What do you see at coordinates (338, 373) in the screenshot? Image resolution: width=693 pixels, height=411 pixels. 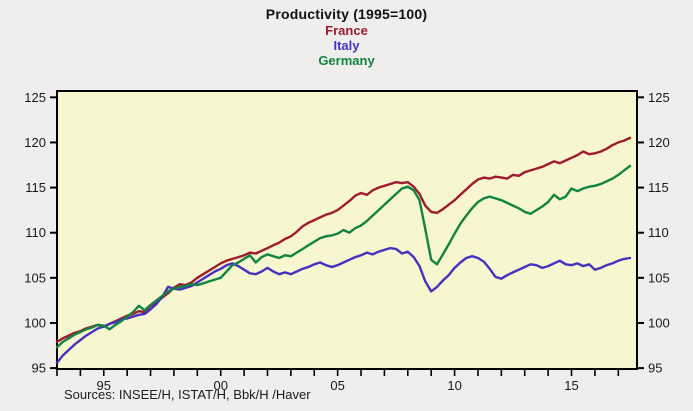 I see `x-axis-ticks` at bounding box center [338, 373].